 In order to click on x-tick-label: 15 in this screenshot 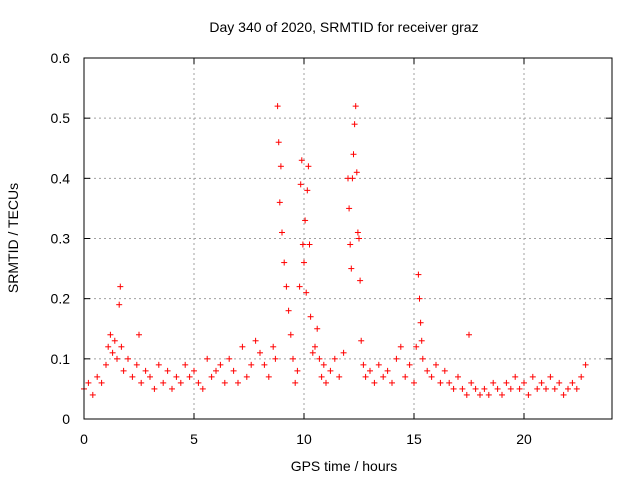, I will do `click(414, 439)`.